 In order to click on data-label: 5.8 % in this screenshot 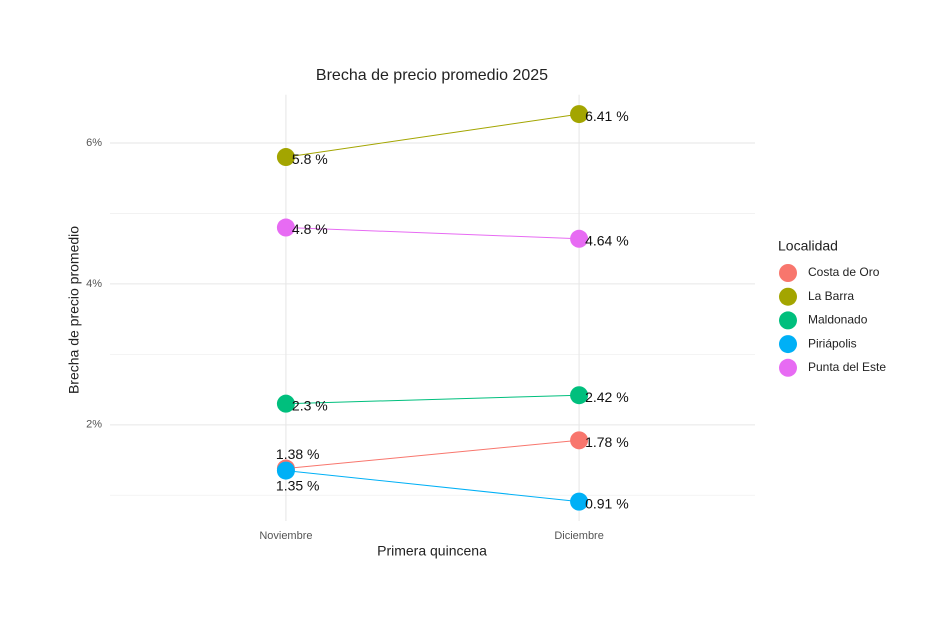, I will do `click(310, 159)`.